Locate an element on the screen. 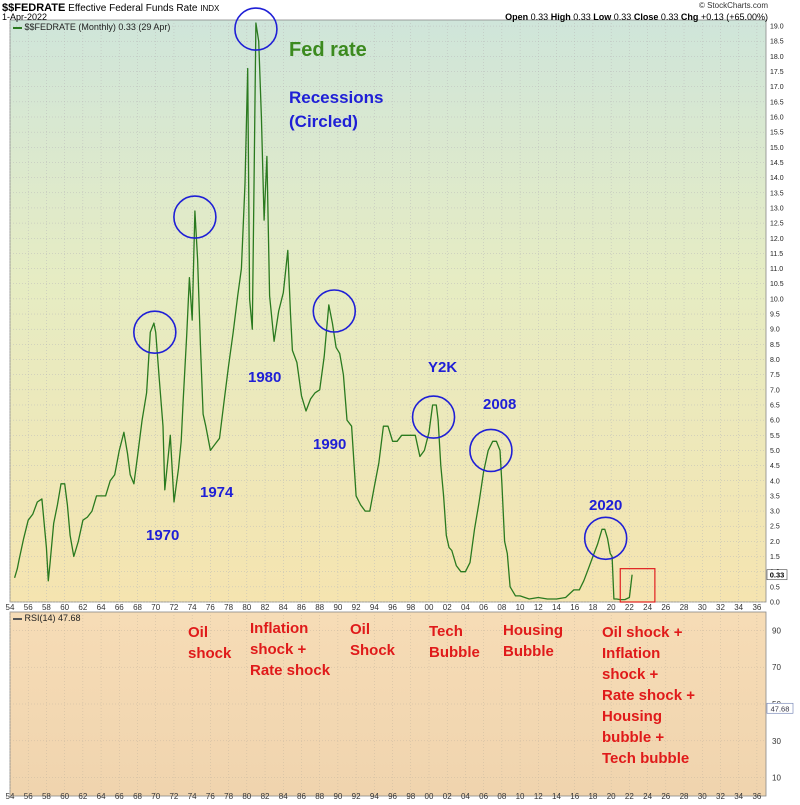 This screenshot has height=805, width=800. shock-label: bubble + is located at coordinates (633, 737).